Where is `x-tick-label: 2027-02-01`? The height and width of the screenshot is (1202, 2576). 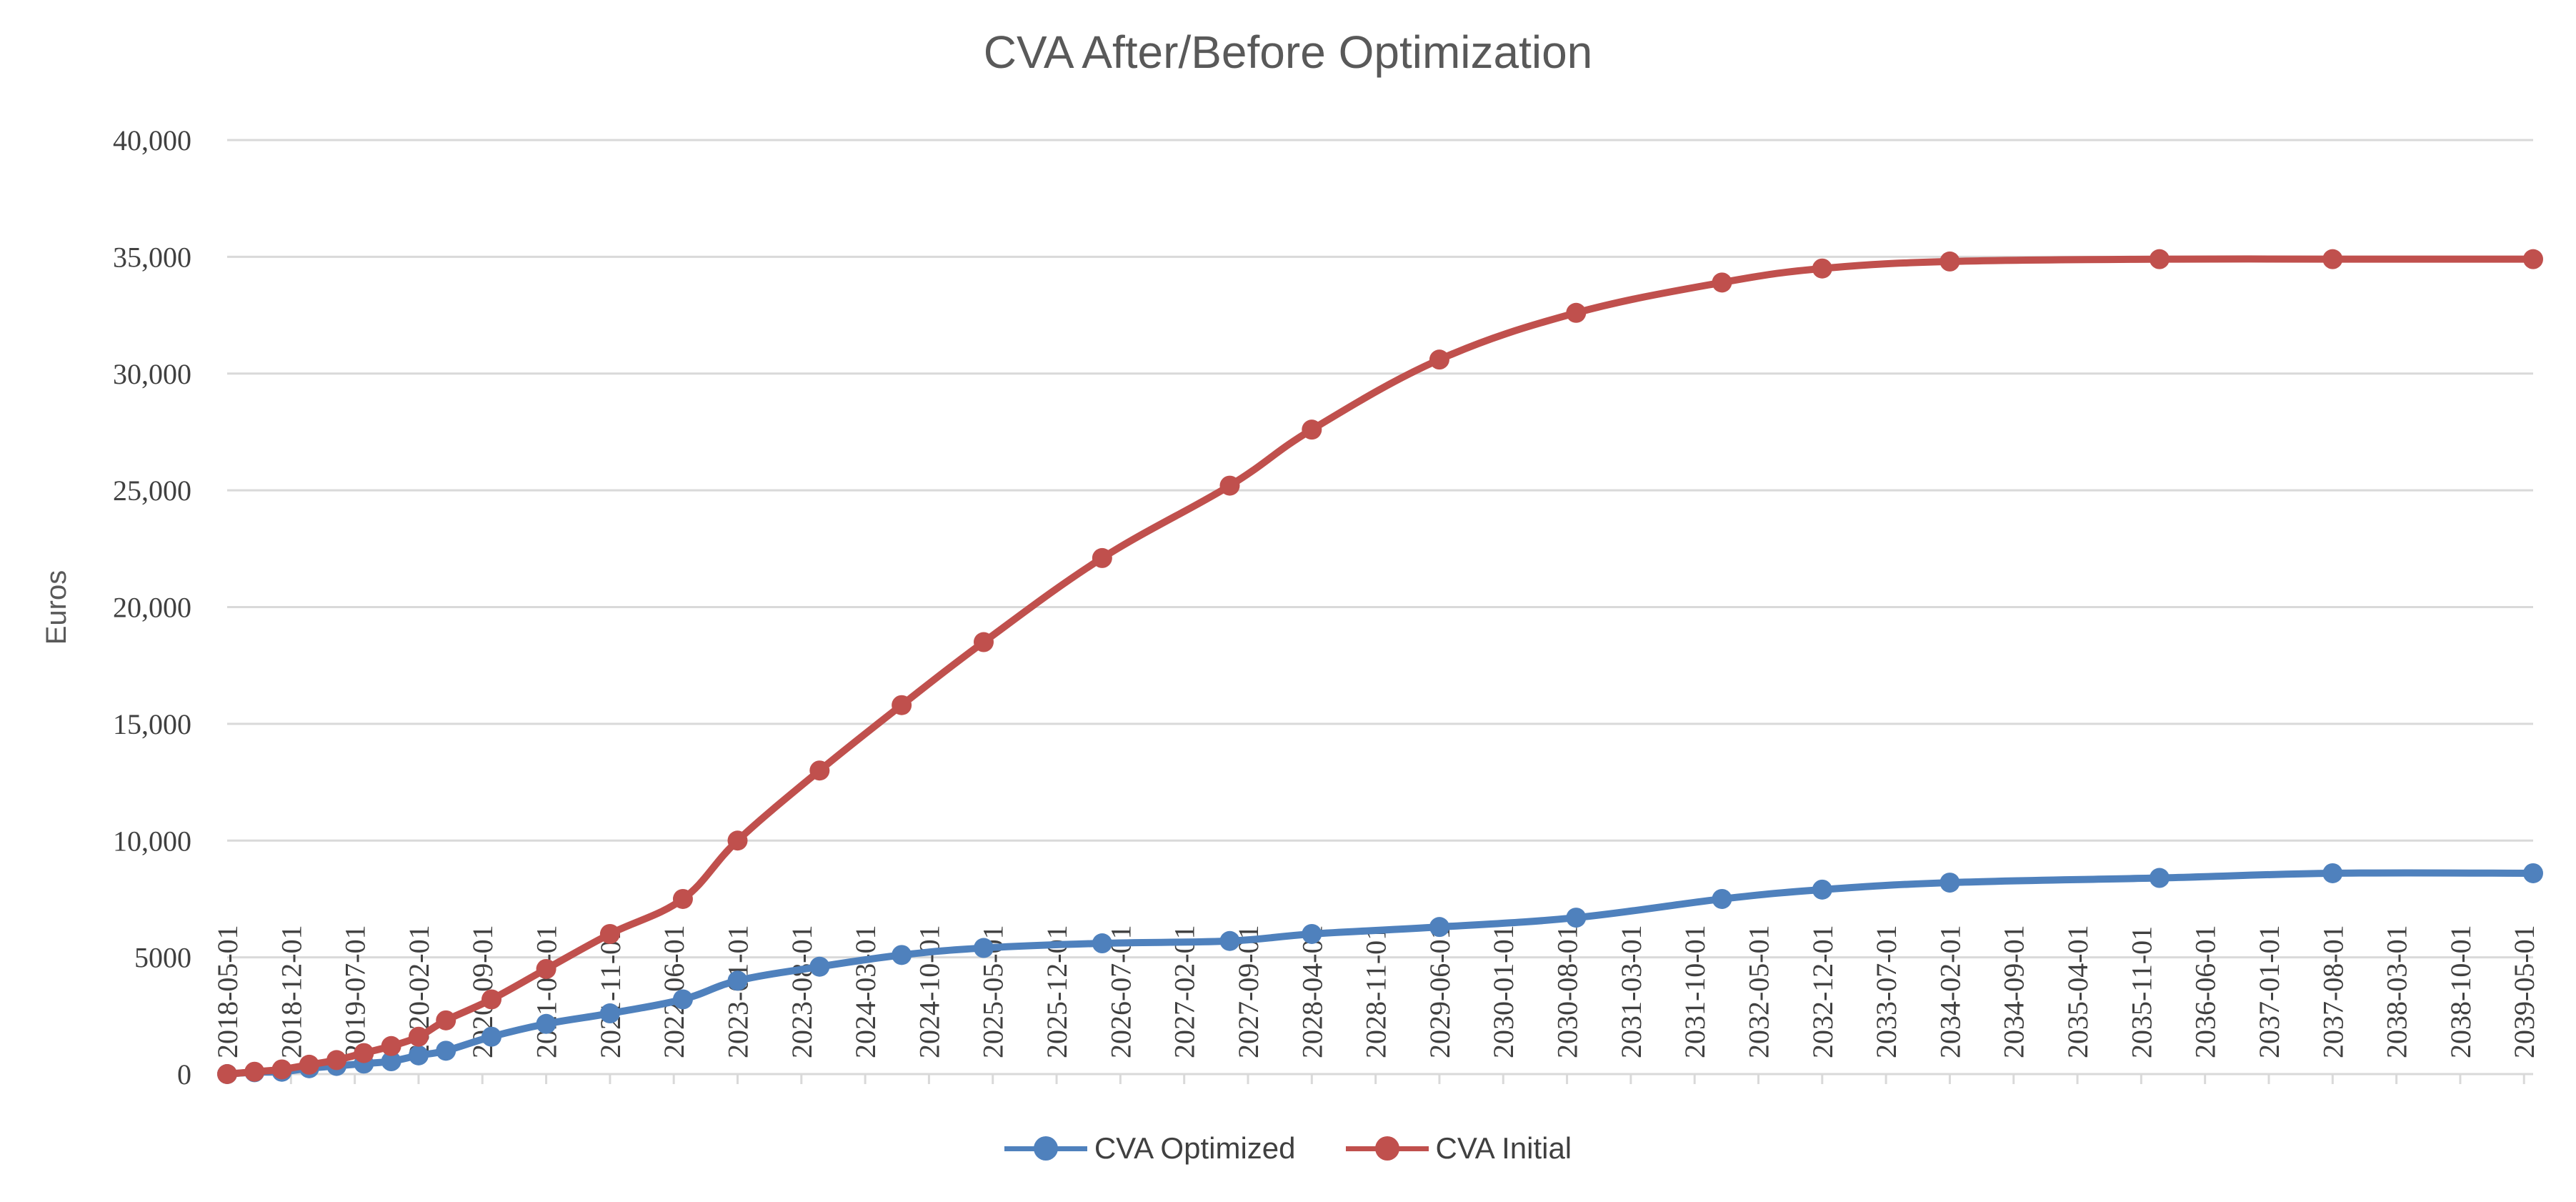
x-tick-label: 2027-02-01 is located at coordinates (1185, 991).